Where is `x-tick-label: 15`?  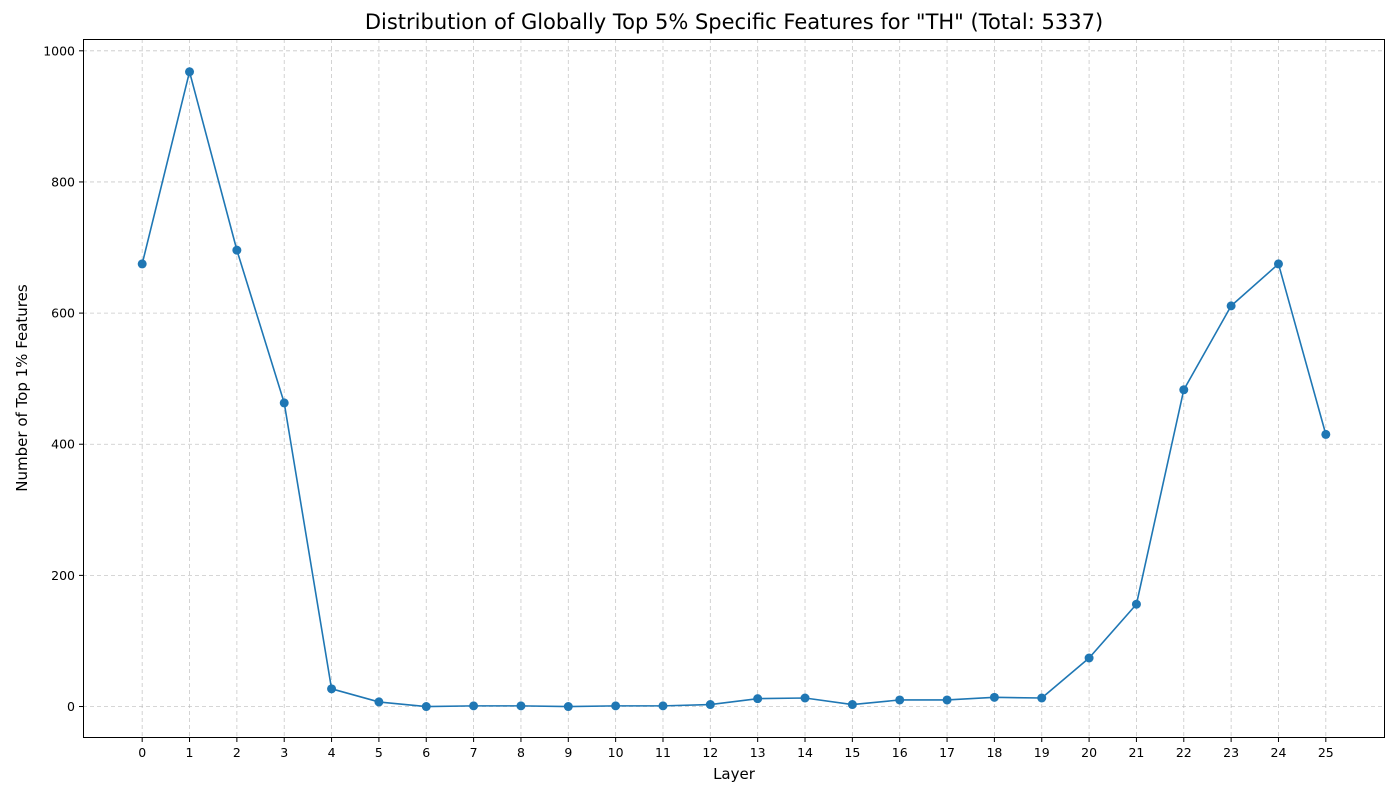 x-tick-label: 15 is located at coordinates (852, 752).